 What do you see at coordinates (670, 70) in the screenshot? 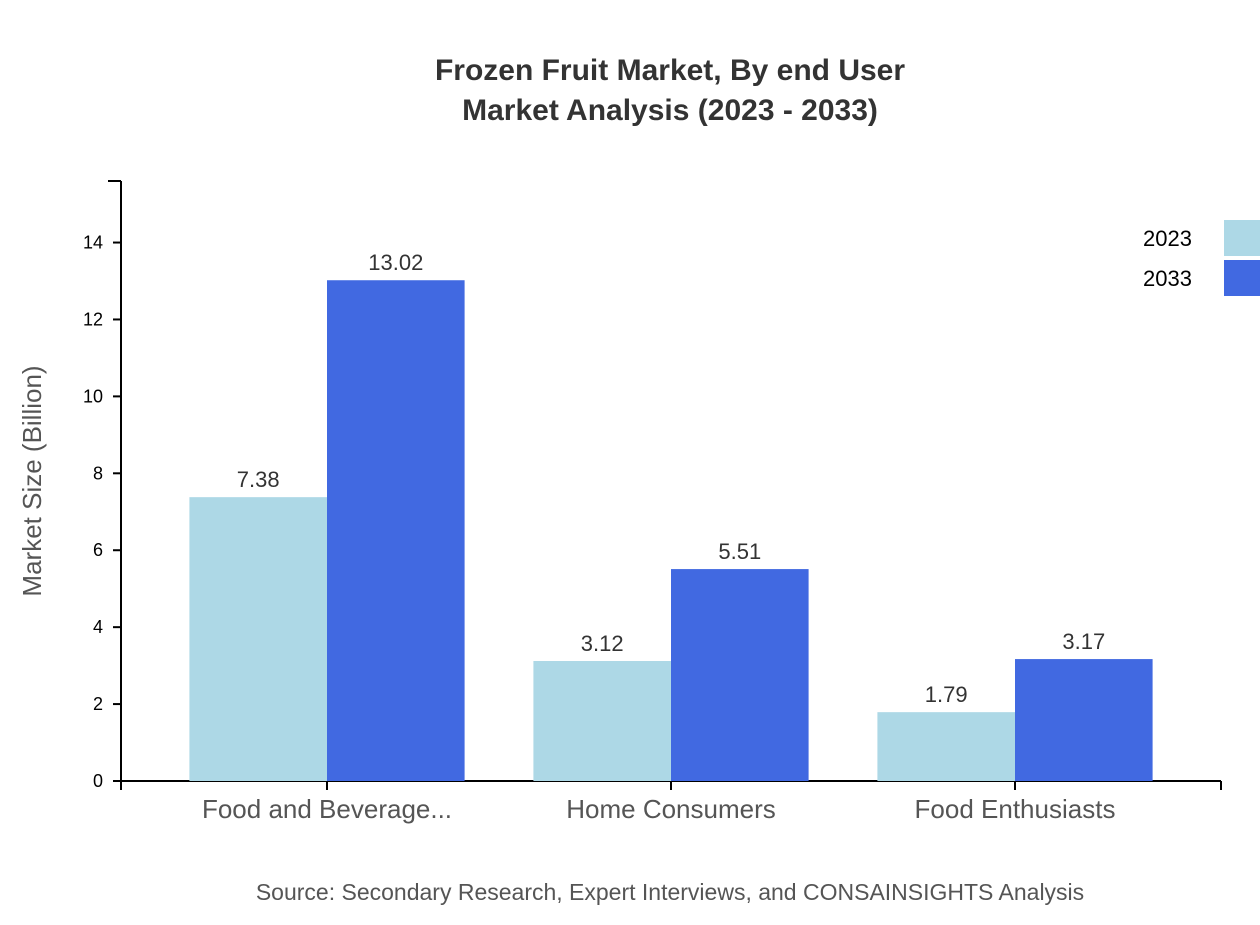
I see `chart-title: Frozen Fruit Market, By end User` at bounding box center [670, 70].